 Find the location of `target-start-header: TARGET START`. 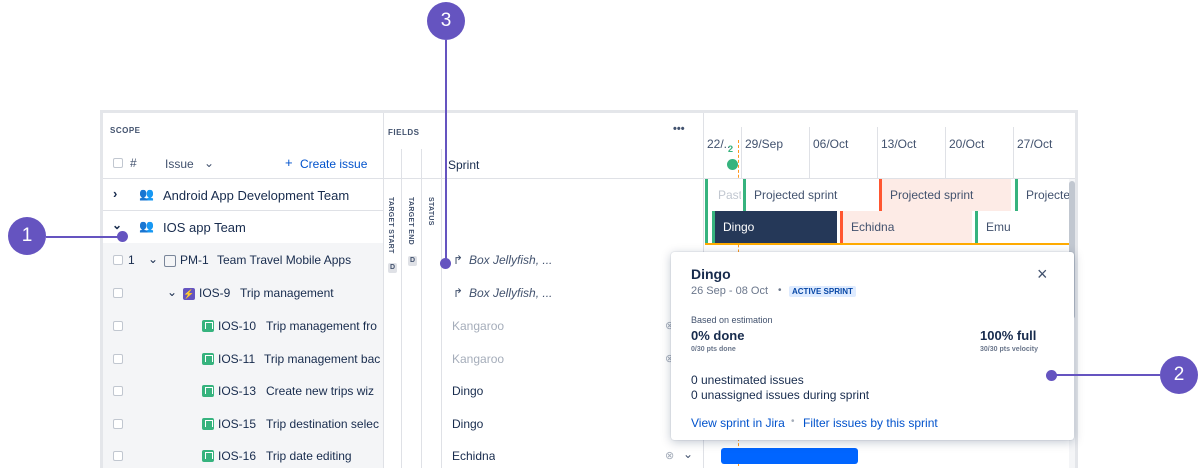

target-start-header: TARGET START is located at coordinates (390, 225).